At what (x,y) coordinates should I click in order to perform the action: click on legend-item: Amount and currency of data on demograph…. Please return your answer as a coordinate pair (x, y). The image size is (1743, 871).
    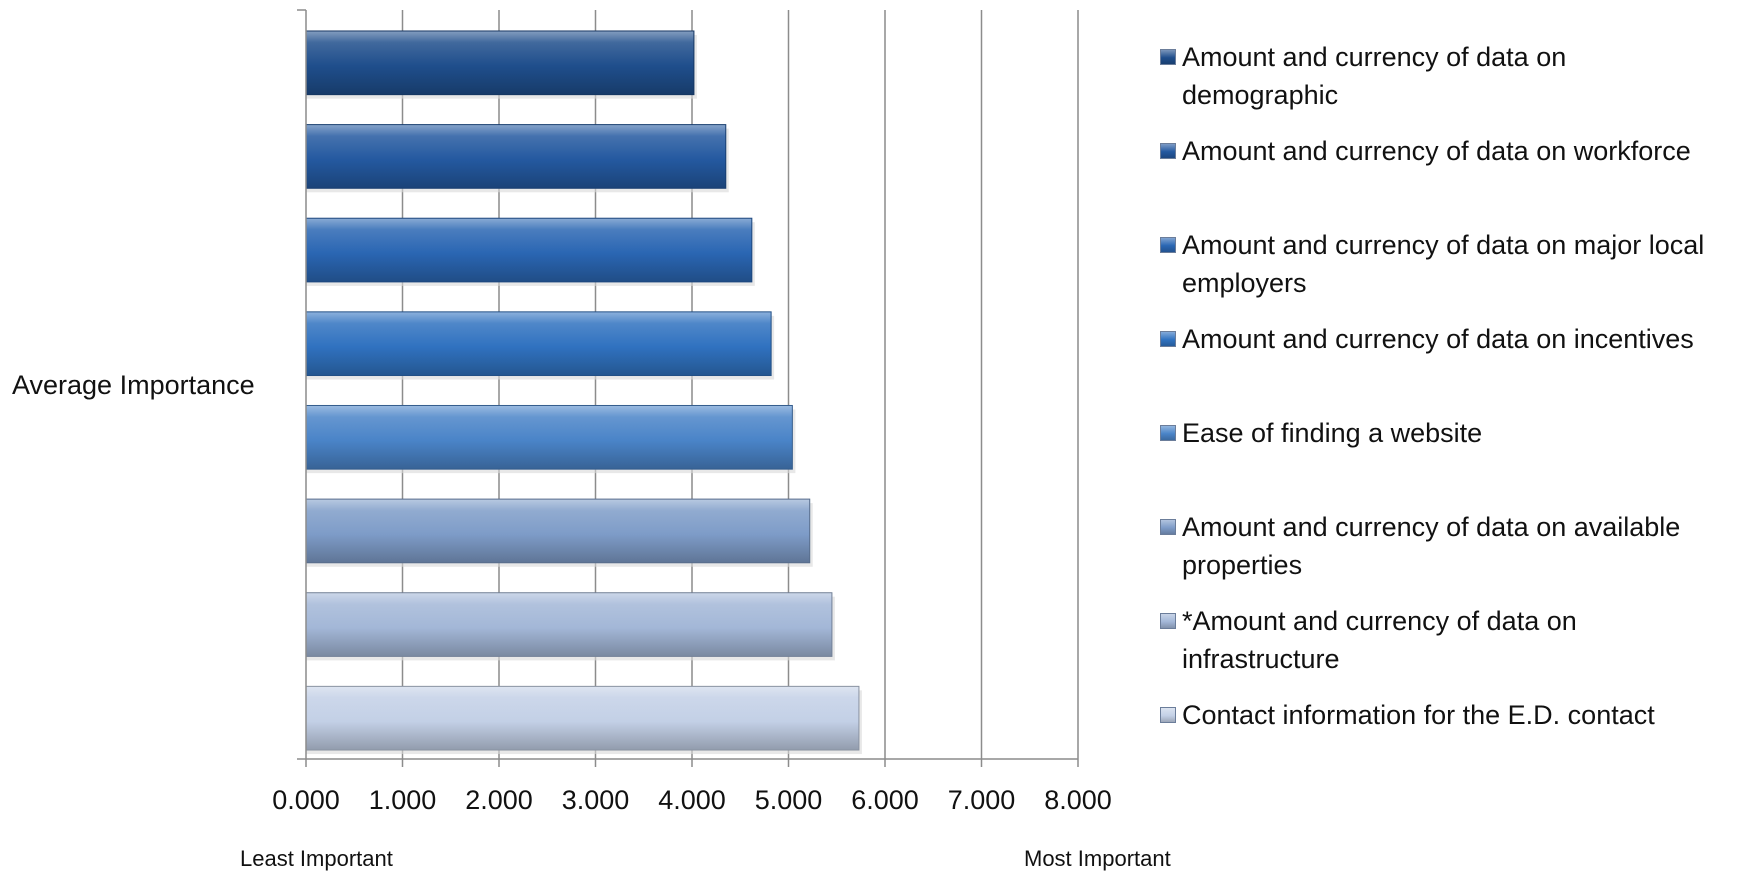
    Looking at the image, I should click on (1443, 76).